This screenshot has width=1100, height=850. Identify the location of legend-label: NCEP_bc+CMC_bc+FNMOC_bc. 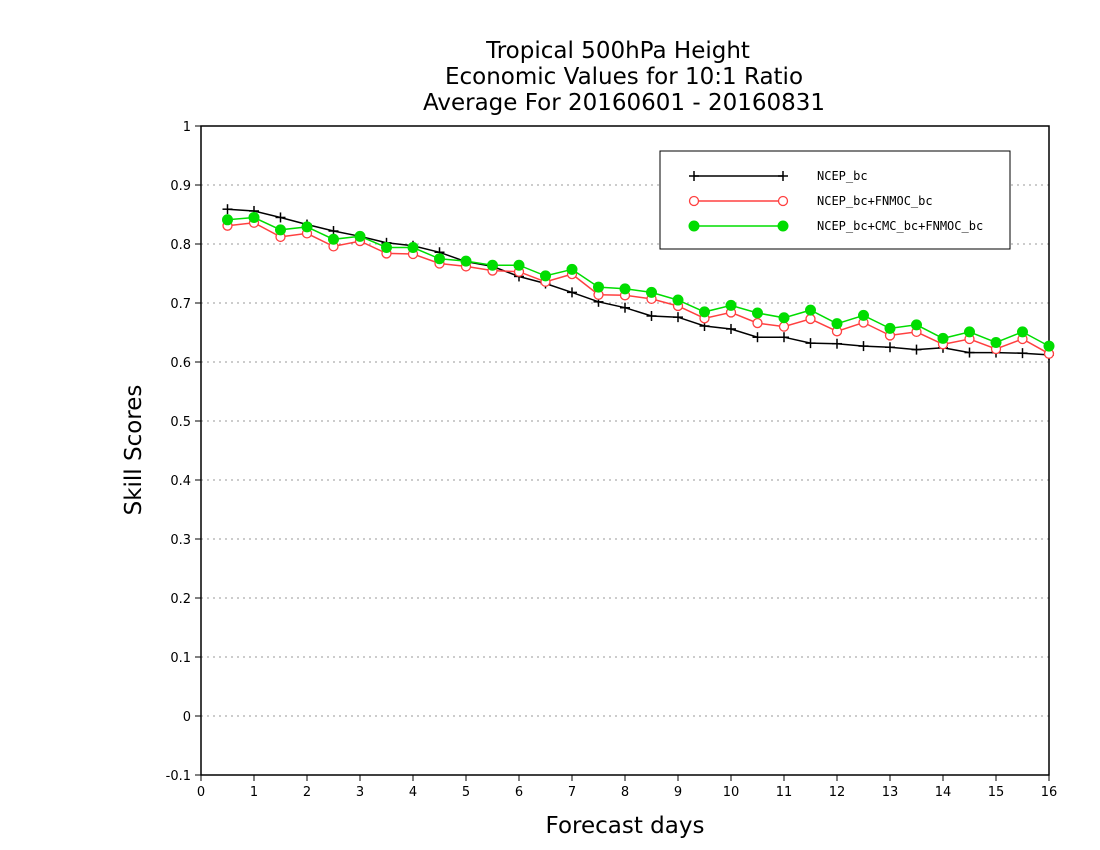
(900, 226).